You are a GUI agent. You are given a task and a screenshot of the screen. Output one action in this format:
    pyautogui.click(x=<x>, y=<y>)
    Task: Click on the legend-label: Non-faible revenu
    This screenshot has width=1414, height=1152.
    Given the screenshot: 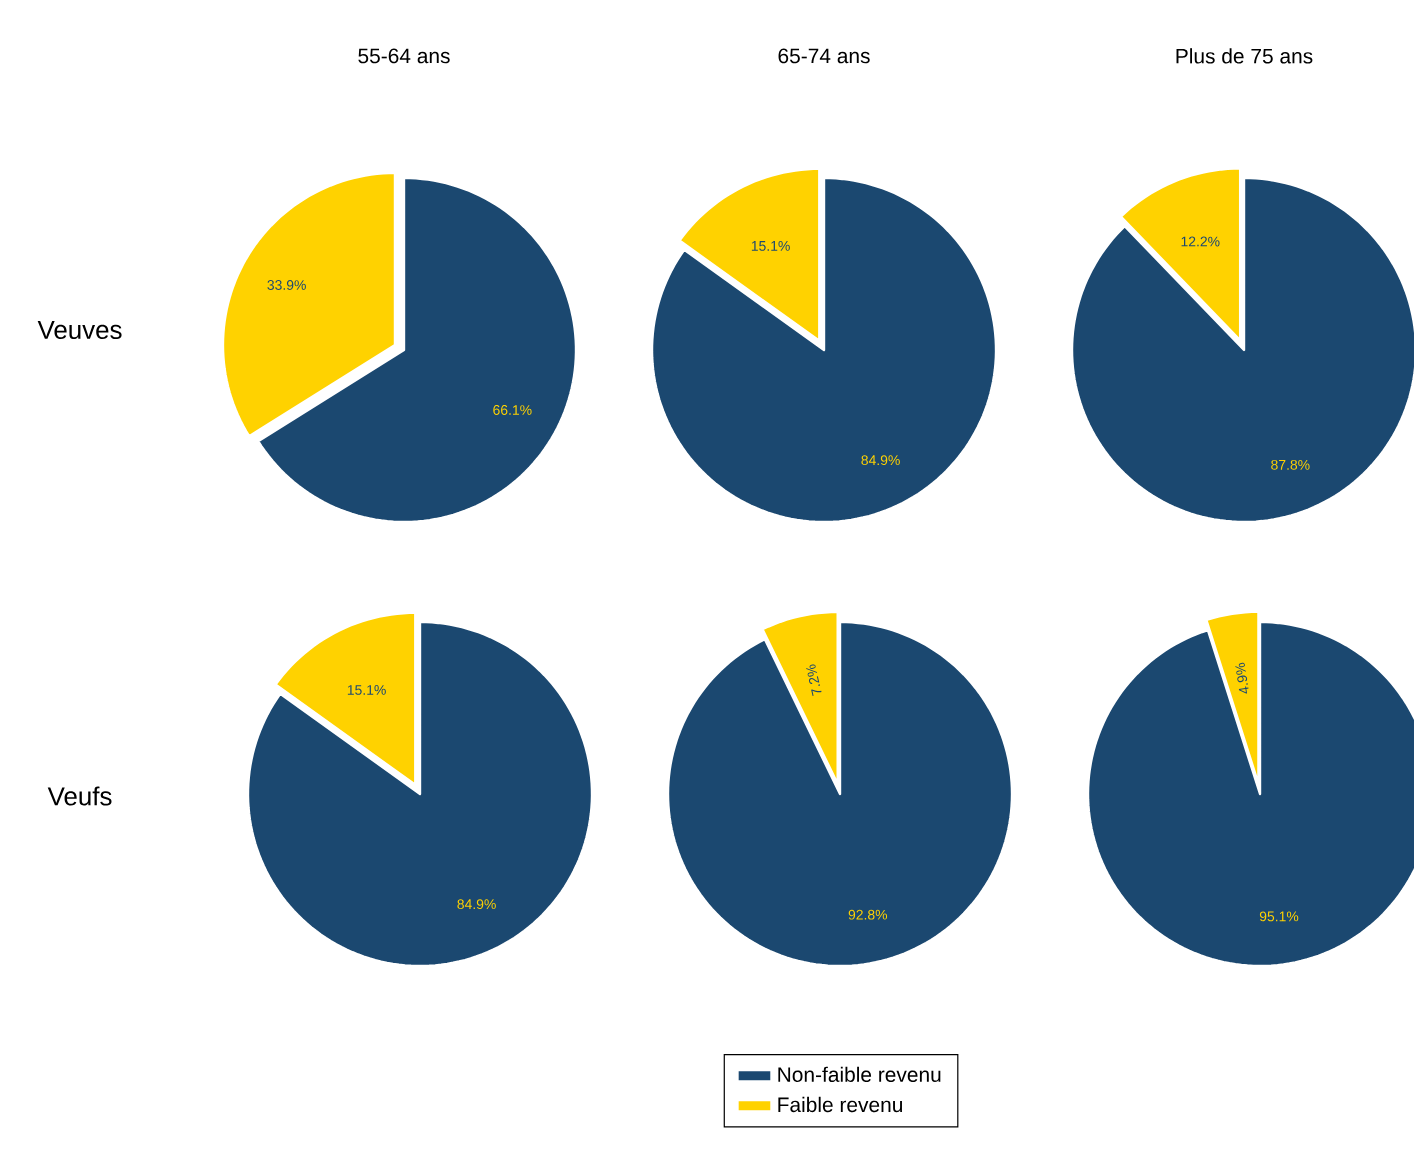 What is the action you would take?
    pyautogui.click(x=859, y=1074)
    